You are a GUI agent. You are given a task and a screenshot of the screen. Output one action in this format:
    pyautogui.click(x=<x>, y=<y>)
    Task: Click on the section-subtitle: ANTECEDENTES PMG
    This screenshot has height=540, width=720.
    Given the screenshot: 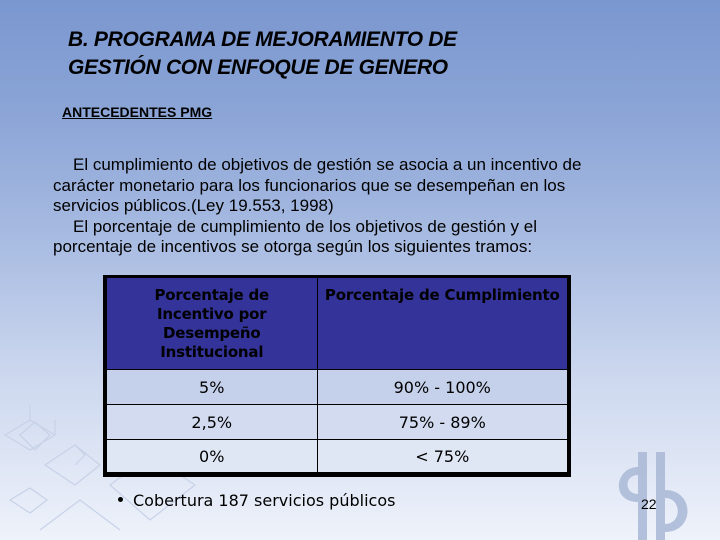 What is the action you would take?
    pyautogui.click(x=137, y=112)
    